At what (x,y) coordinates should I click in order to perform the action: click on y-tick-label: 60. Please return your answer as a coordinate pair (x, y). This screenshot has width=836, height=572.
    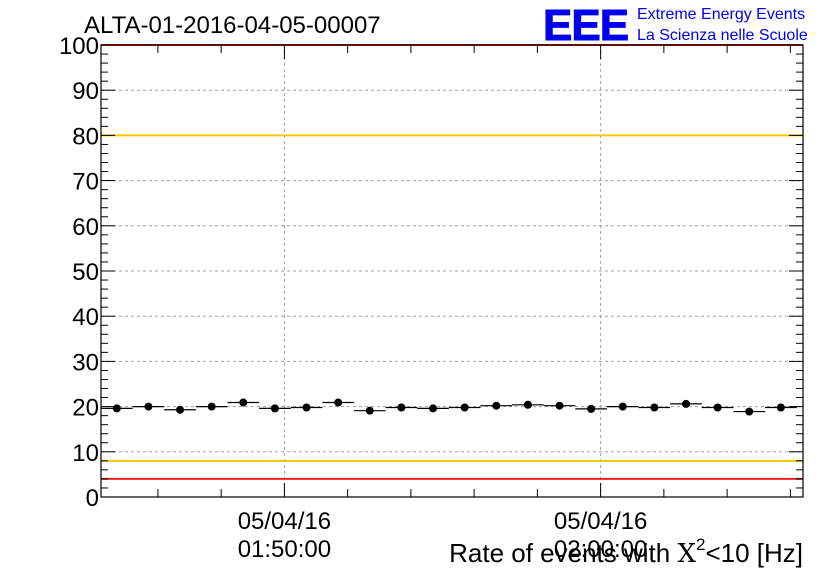
    Looking at the image, I should click on (85, 227).